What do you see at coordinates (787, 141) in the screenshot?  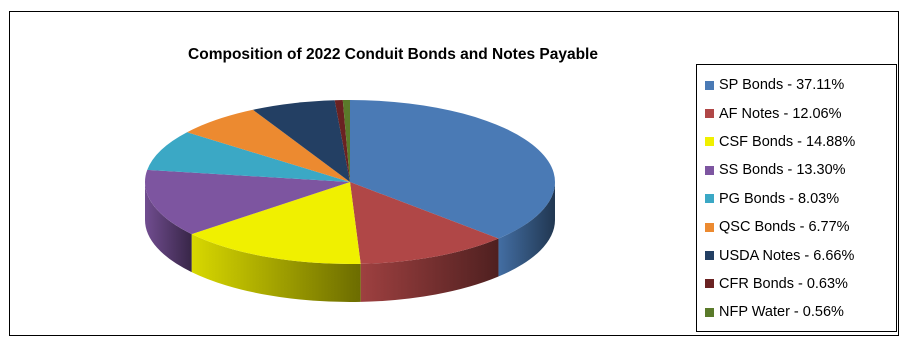 I see `legend-label: CSF Bonds - 14.88%` at bounding box center [787, 141].